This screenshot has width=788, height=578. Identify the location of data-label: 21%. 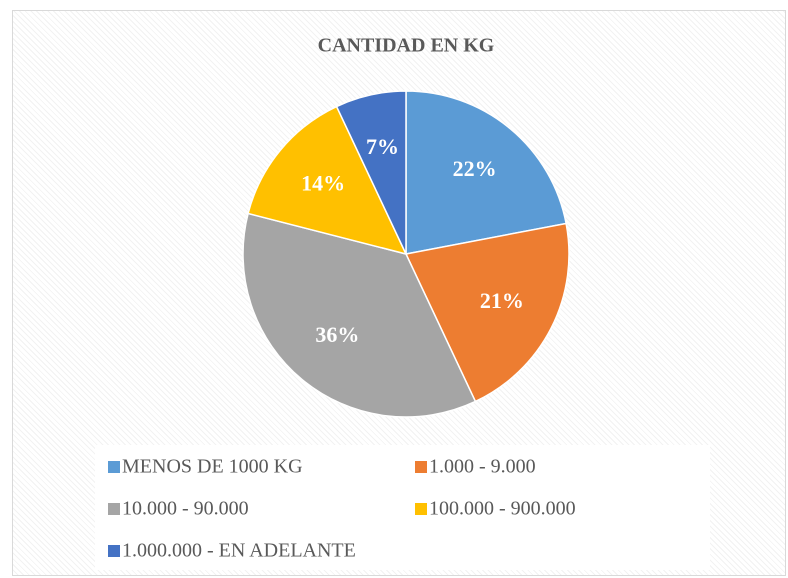
(502, 300).